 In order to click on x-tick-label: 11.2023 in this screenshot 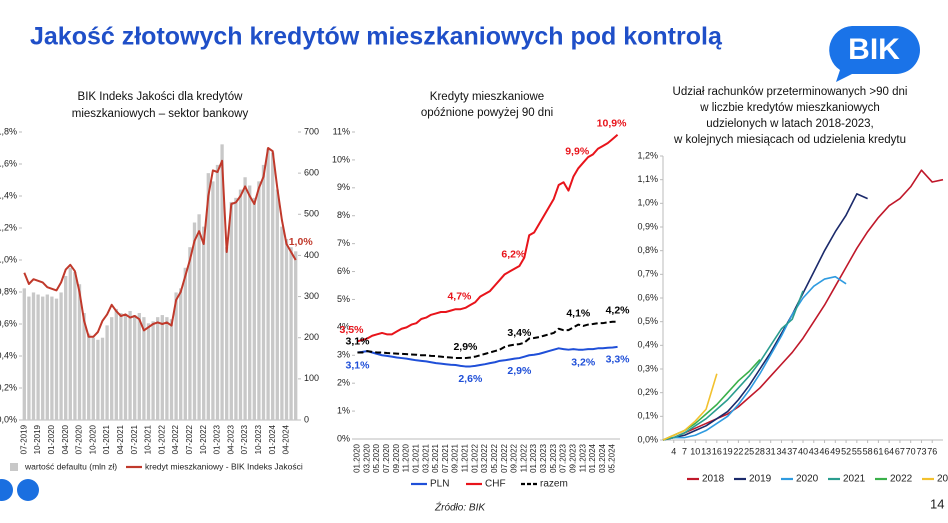, I will do `click(582, 457)`.